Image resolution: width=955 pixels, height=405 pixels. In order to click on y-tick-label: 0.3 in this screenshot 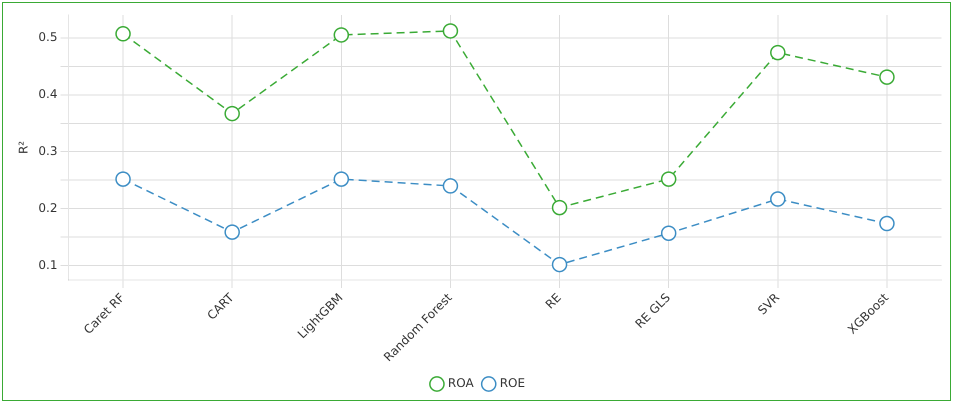, I will do `click(48, 151)`.